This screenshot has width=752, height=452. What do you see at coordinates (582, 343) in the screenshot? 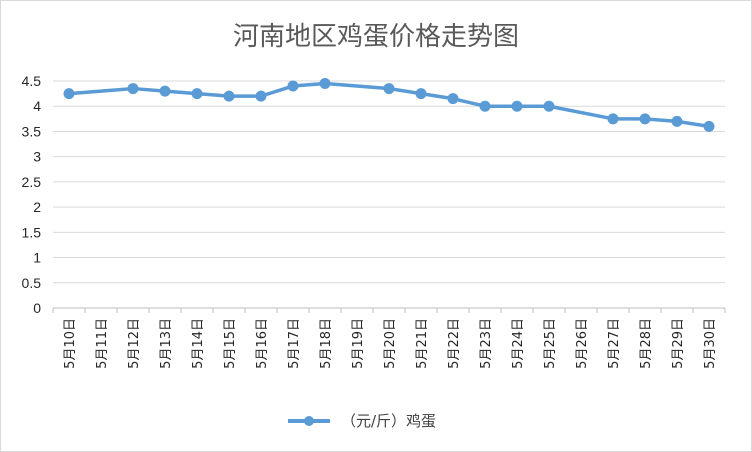
I see `x-tick-label: 5月26日` at bounding box center [582, 343].